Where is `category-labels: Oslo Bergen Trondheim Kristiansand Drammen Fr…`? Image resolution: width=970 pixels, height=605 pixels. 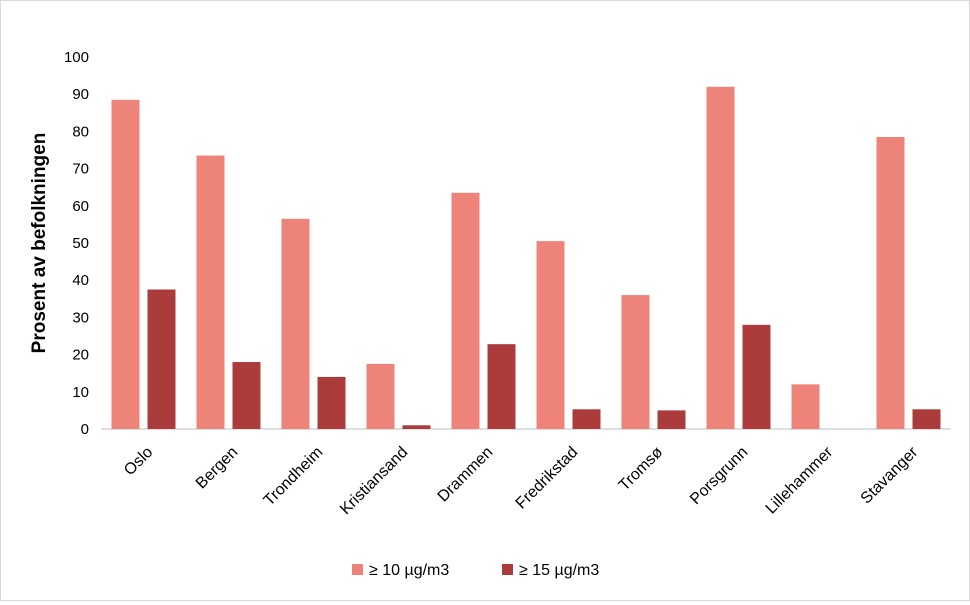 category-labels: Oslo Bergen Trondheim Kristiansand Drammen Fr… is located at coordinates (521, 480).